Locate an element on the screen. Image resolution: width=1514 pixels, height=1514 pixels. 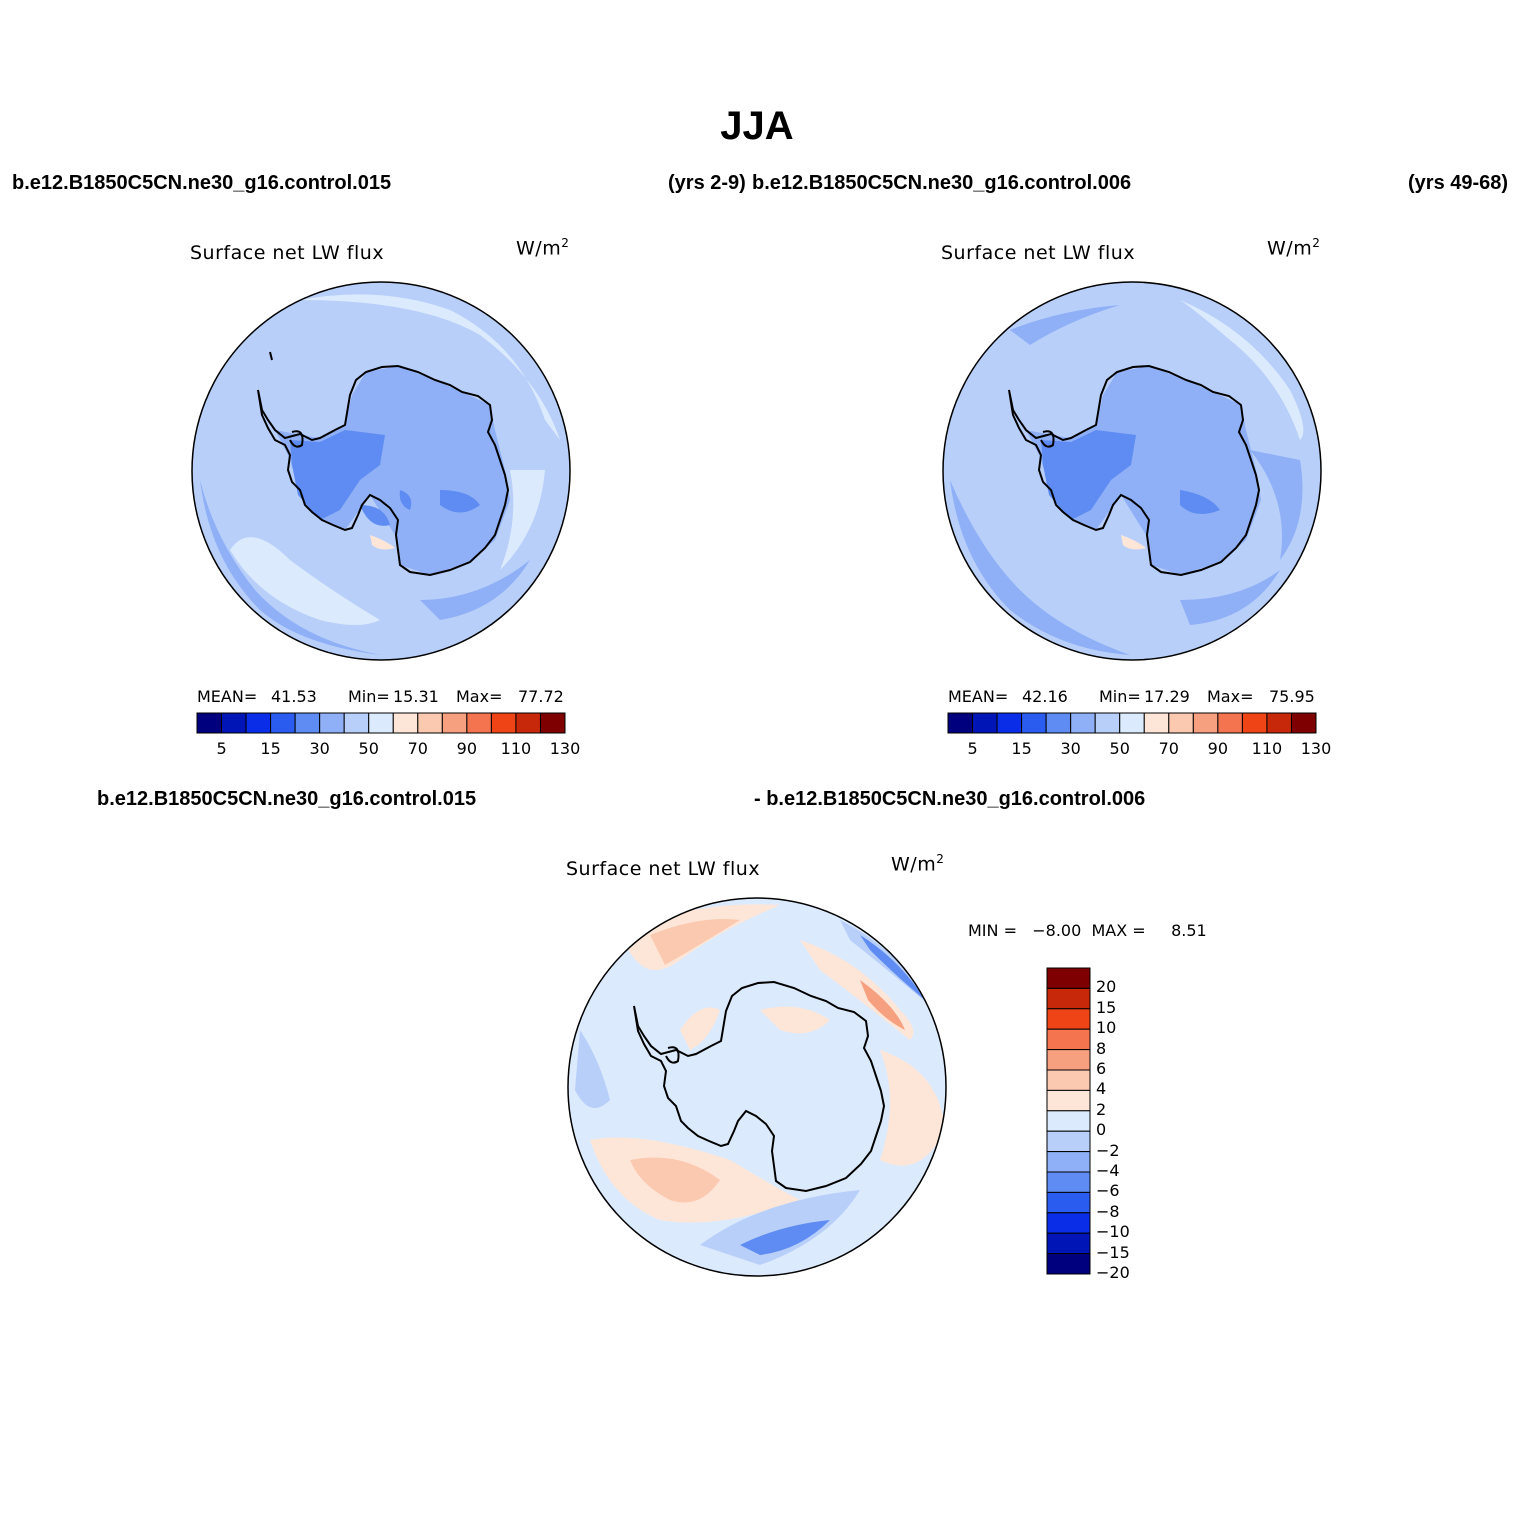
panel1-min: 15.31 is located at coordinates (416, 696).